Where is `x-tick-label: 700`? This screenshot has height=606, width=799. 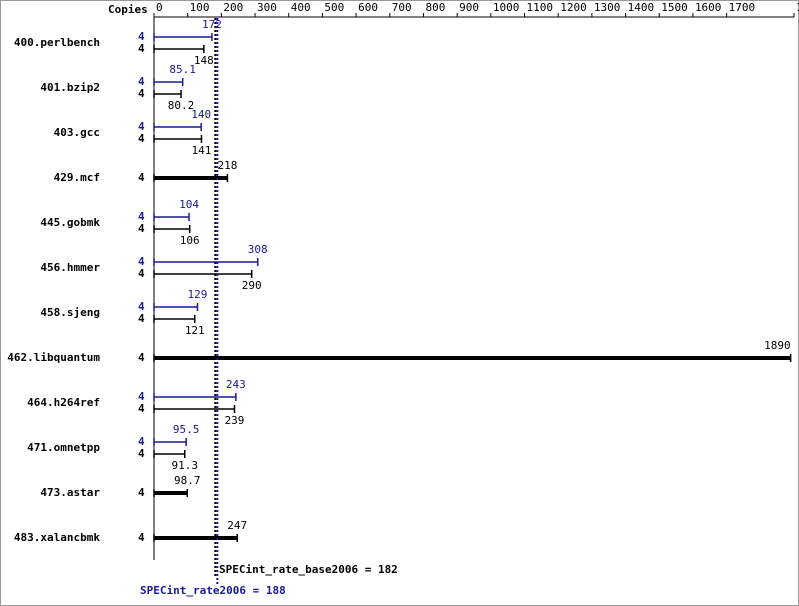 x-tick-label: 700 is located at coordinates (402, 7).